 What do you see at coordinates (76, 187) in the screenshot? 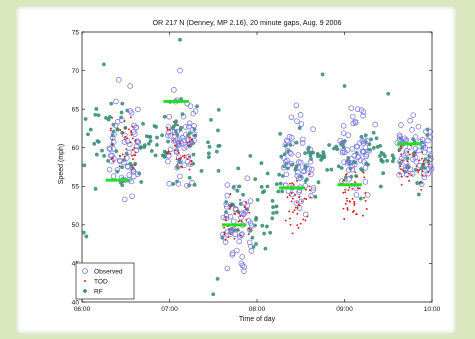
I see `y-tick-label: 55` at bounding box center [76, 187].